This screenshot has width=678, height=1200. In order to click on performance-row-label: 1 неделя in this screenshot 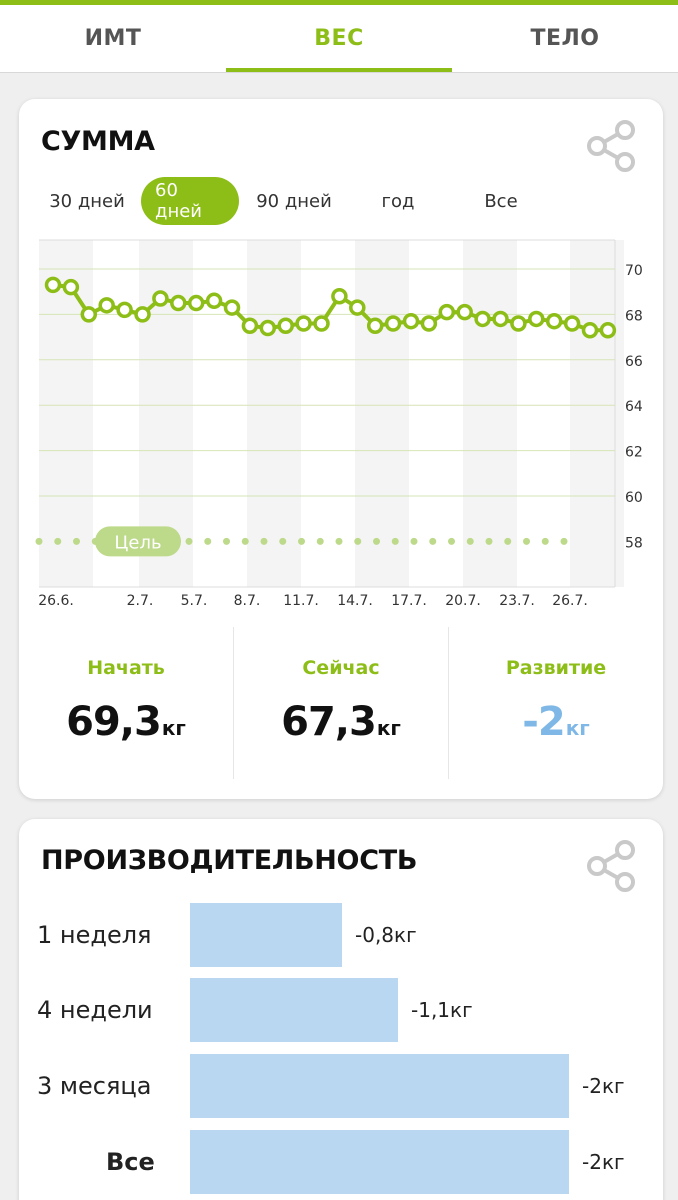, I will do `click(94, 935)`.